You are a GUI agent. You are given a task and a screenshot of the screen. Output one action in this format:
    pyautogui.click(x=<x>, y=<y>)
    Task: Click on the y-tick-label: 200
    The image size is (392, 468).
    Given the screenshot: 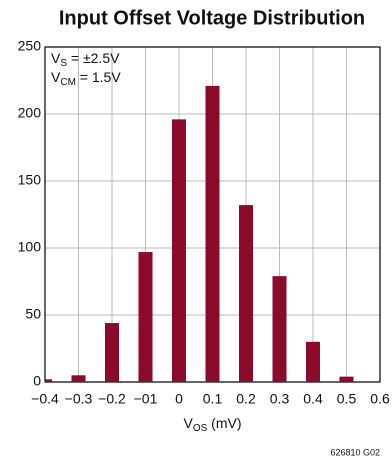 What is the action you would take?
    pyautogui.click(x=30, y=113)
    